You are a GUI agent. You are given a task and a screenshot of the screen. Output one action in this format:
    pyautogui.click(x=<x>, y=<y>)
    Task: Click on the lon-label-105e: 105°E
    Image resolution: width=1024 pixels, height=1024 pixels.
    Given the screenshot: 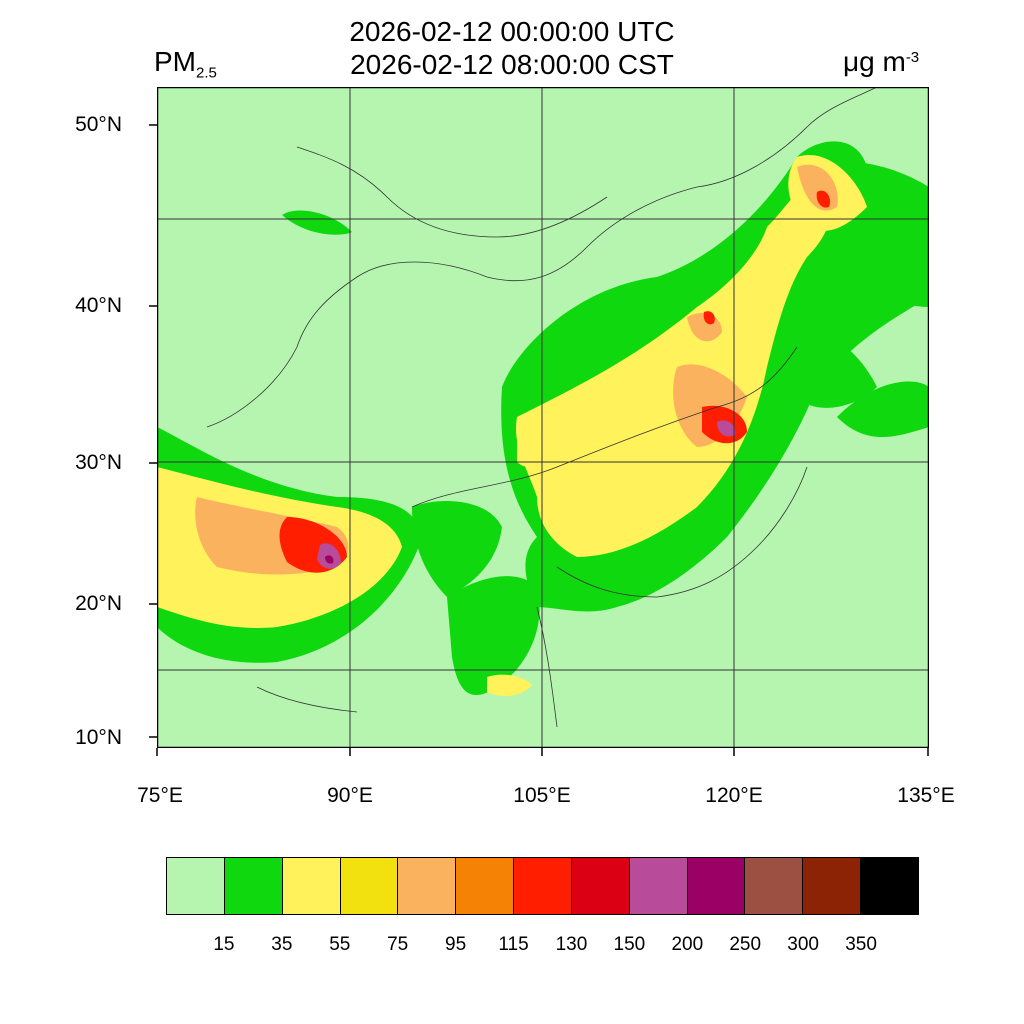 What is the action you would take?
    pyautogui.click(x=542, y=795)
    